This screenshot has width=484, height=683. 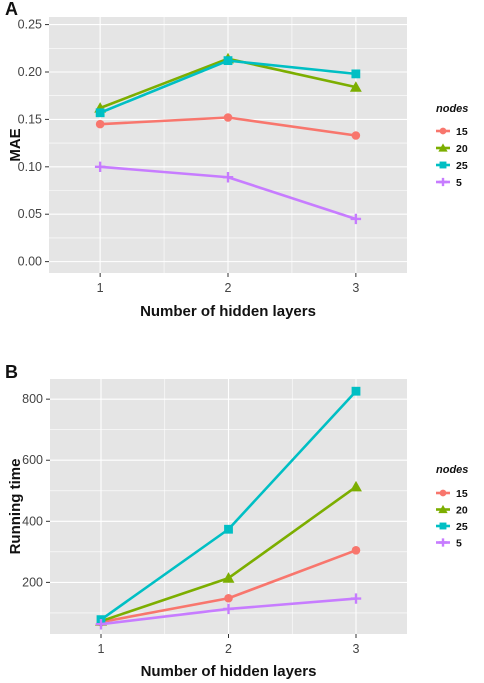 I want to click on y-tick-label: 200, so click(x=32, y=582).